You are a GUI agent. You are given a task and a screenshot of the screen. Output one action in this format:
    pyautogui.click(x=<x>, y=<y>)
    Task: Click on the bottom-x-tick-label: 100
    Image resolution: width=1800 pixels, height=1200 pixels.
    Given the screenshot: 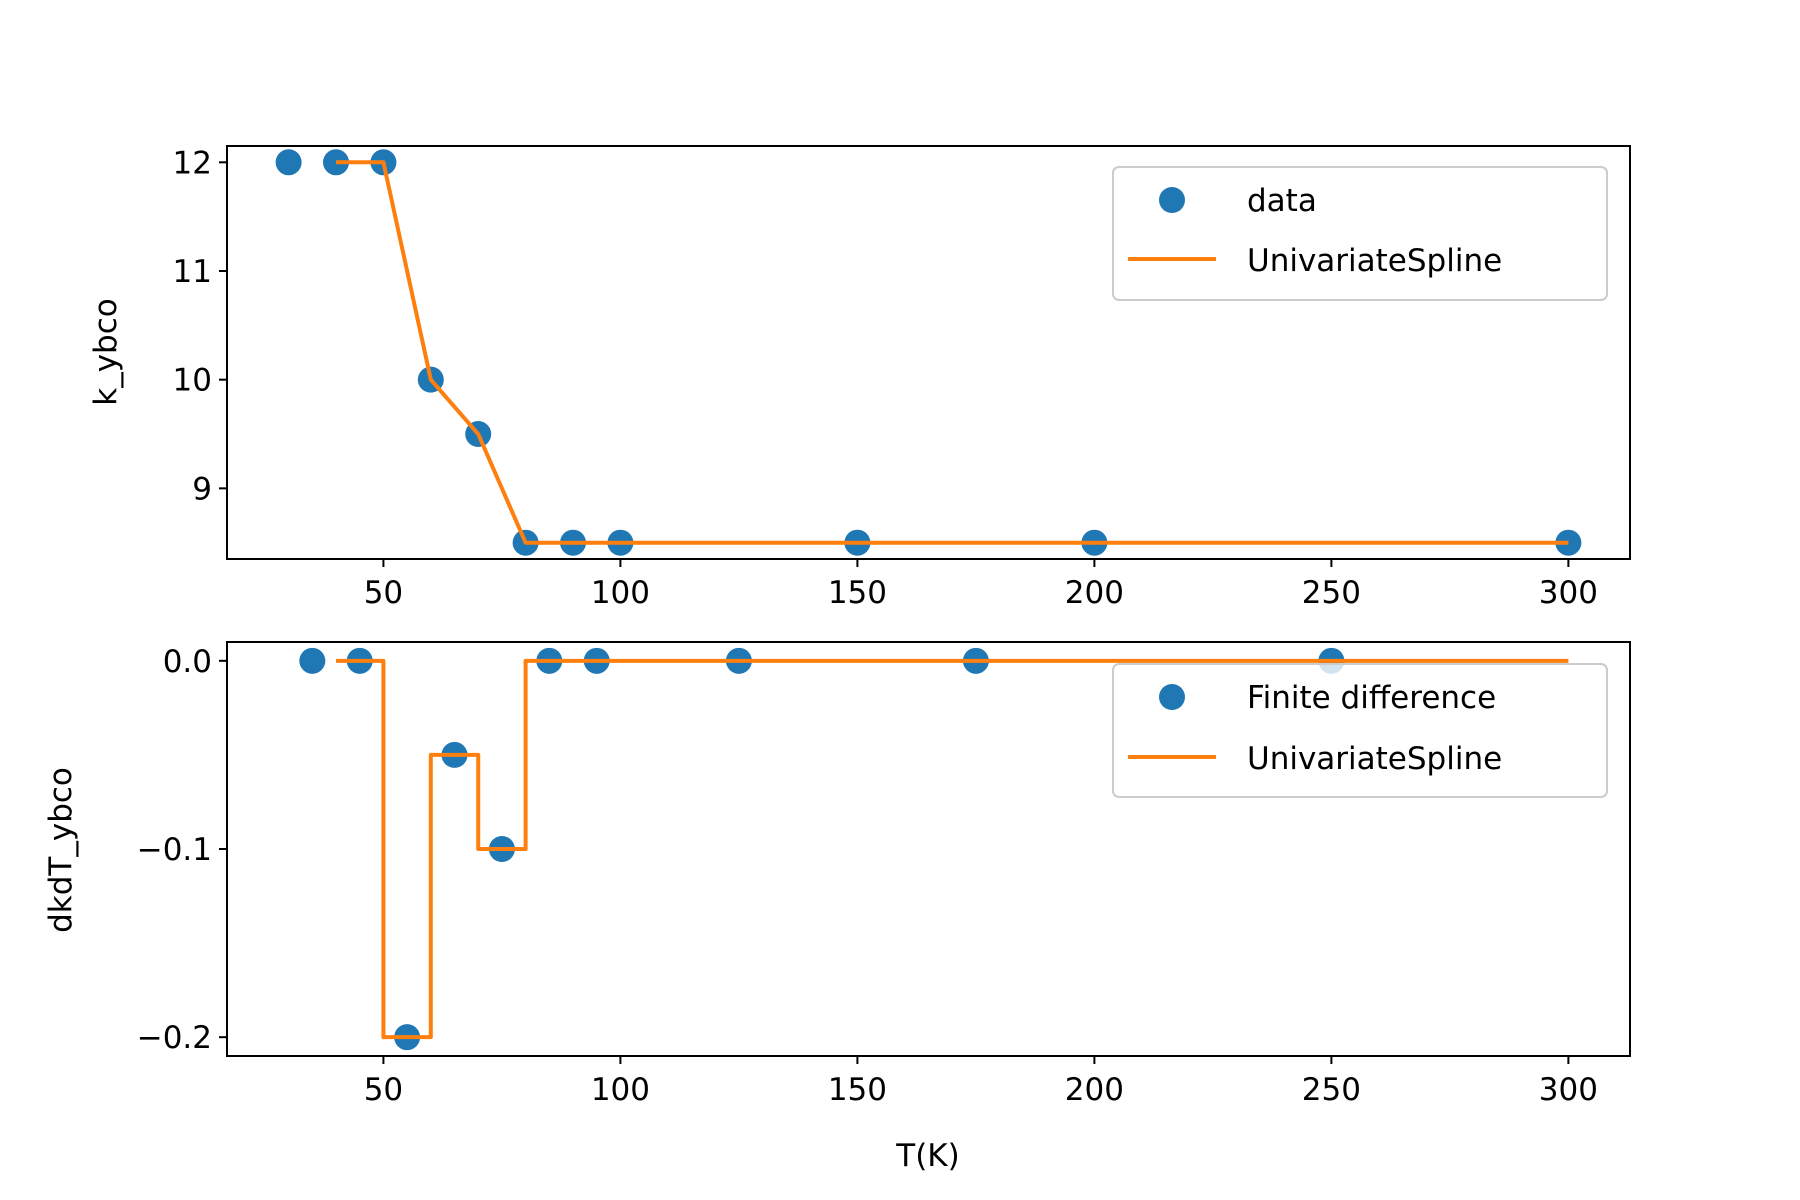 What is the action you would take?
    pyautogui.click(x=620, y=1090)
    